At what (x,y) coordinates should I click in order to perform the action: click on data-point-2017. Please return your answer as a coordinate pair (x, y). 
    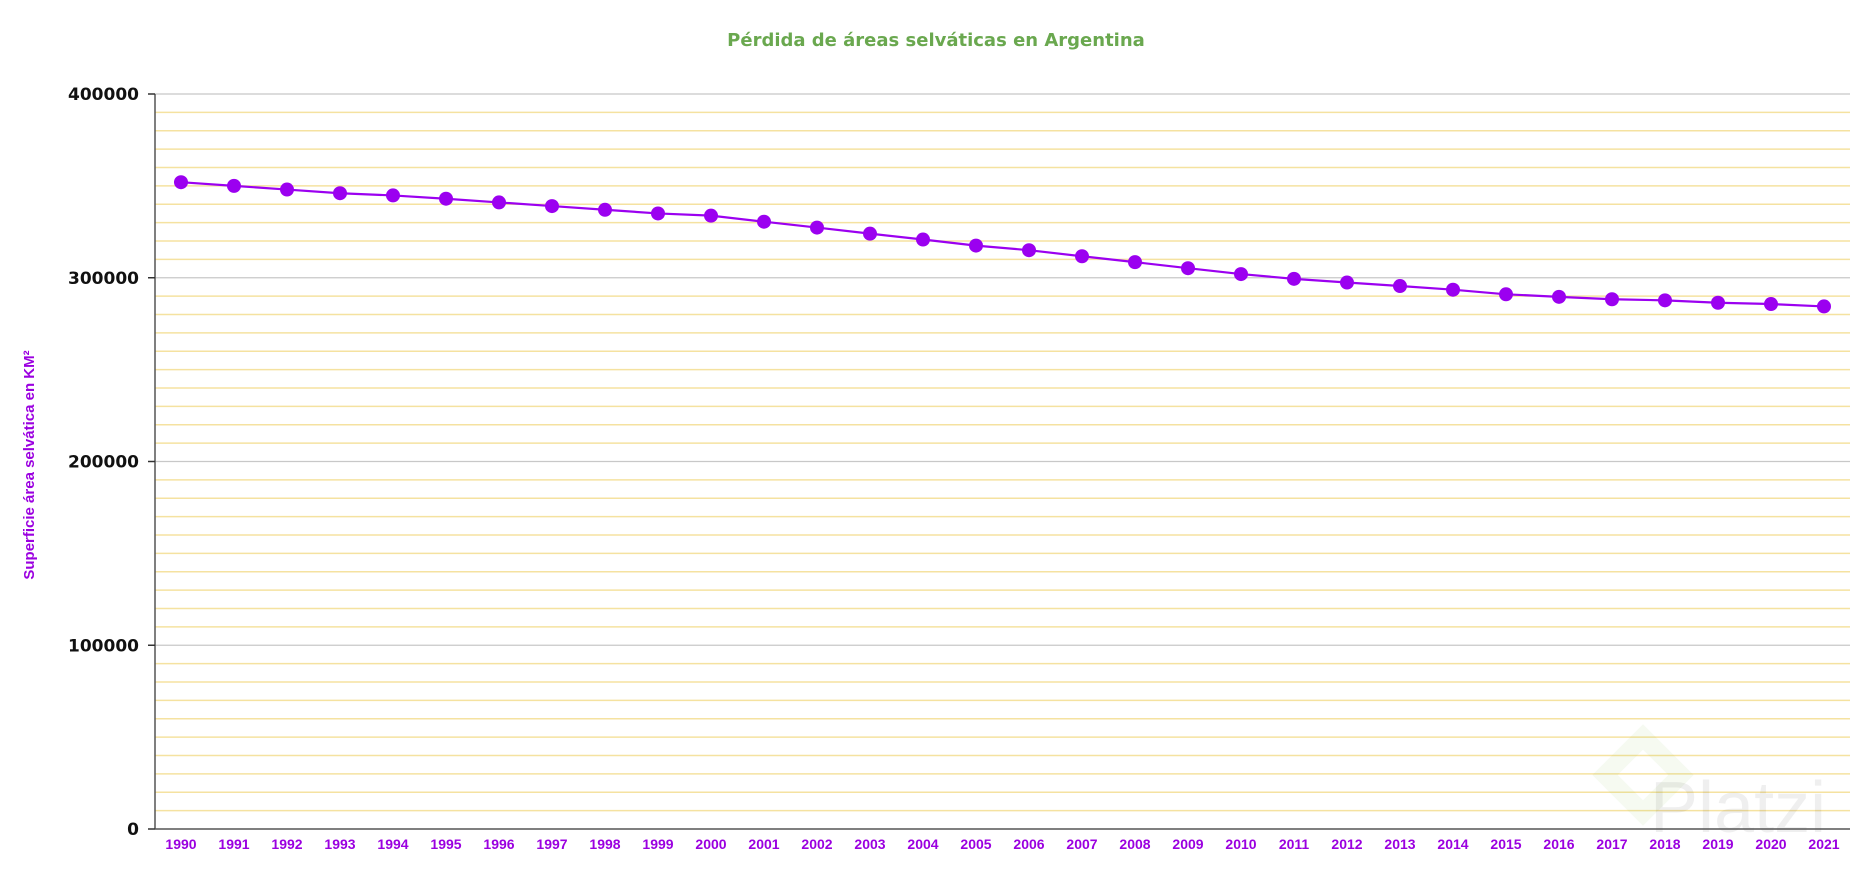
    Looking at the image, I should click on (1612, 299).